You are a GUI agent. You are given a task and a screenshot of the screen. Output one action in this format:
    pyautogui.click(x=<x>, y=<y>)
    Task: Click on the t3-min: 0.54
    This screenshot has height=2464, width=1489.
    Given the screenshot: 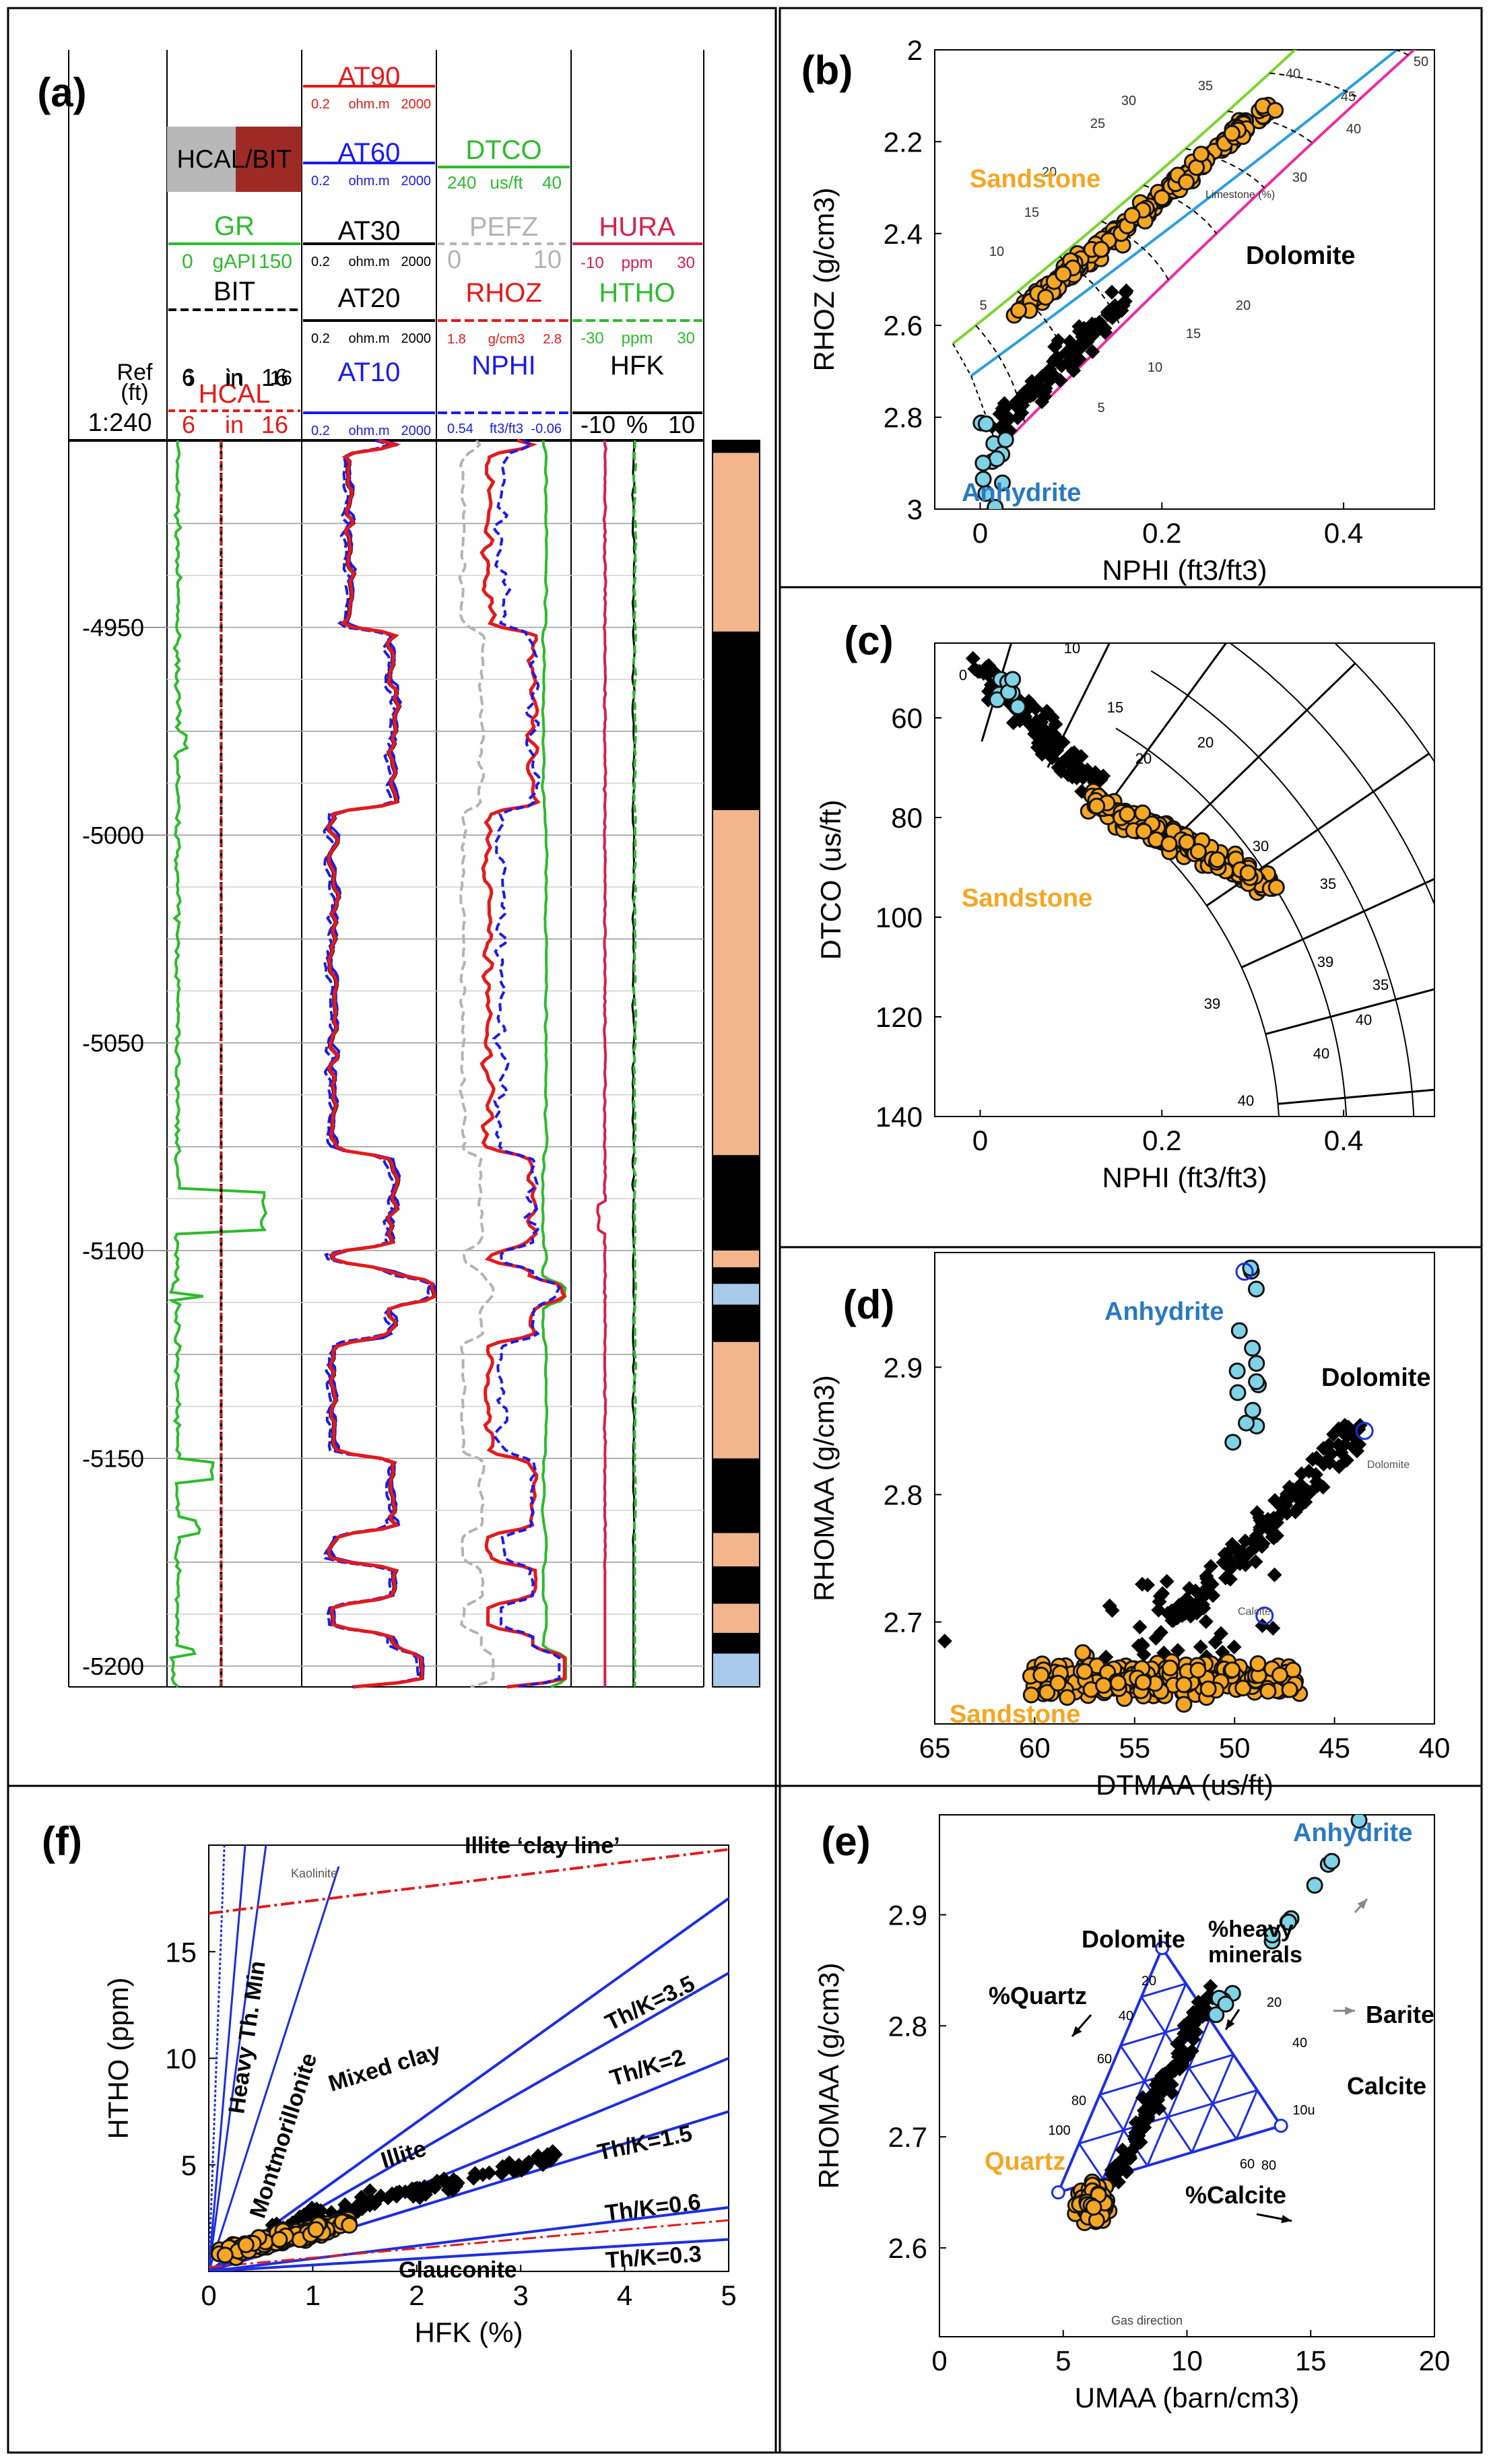 What is the action you would take?
    pyautogui.click(x=460, y=429)
    